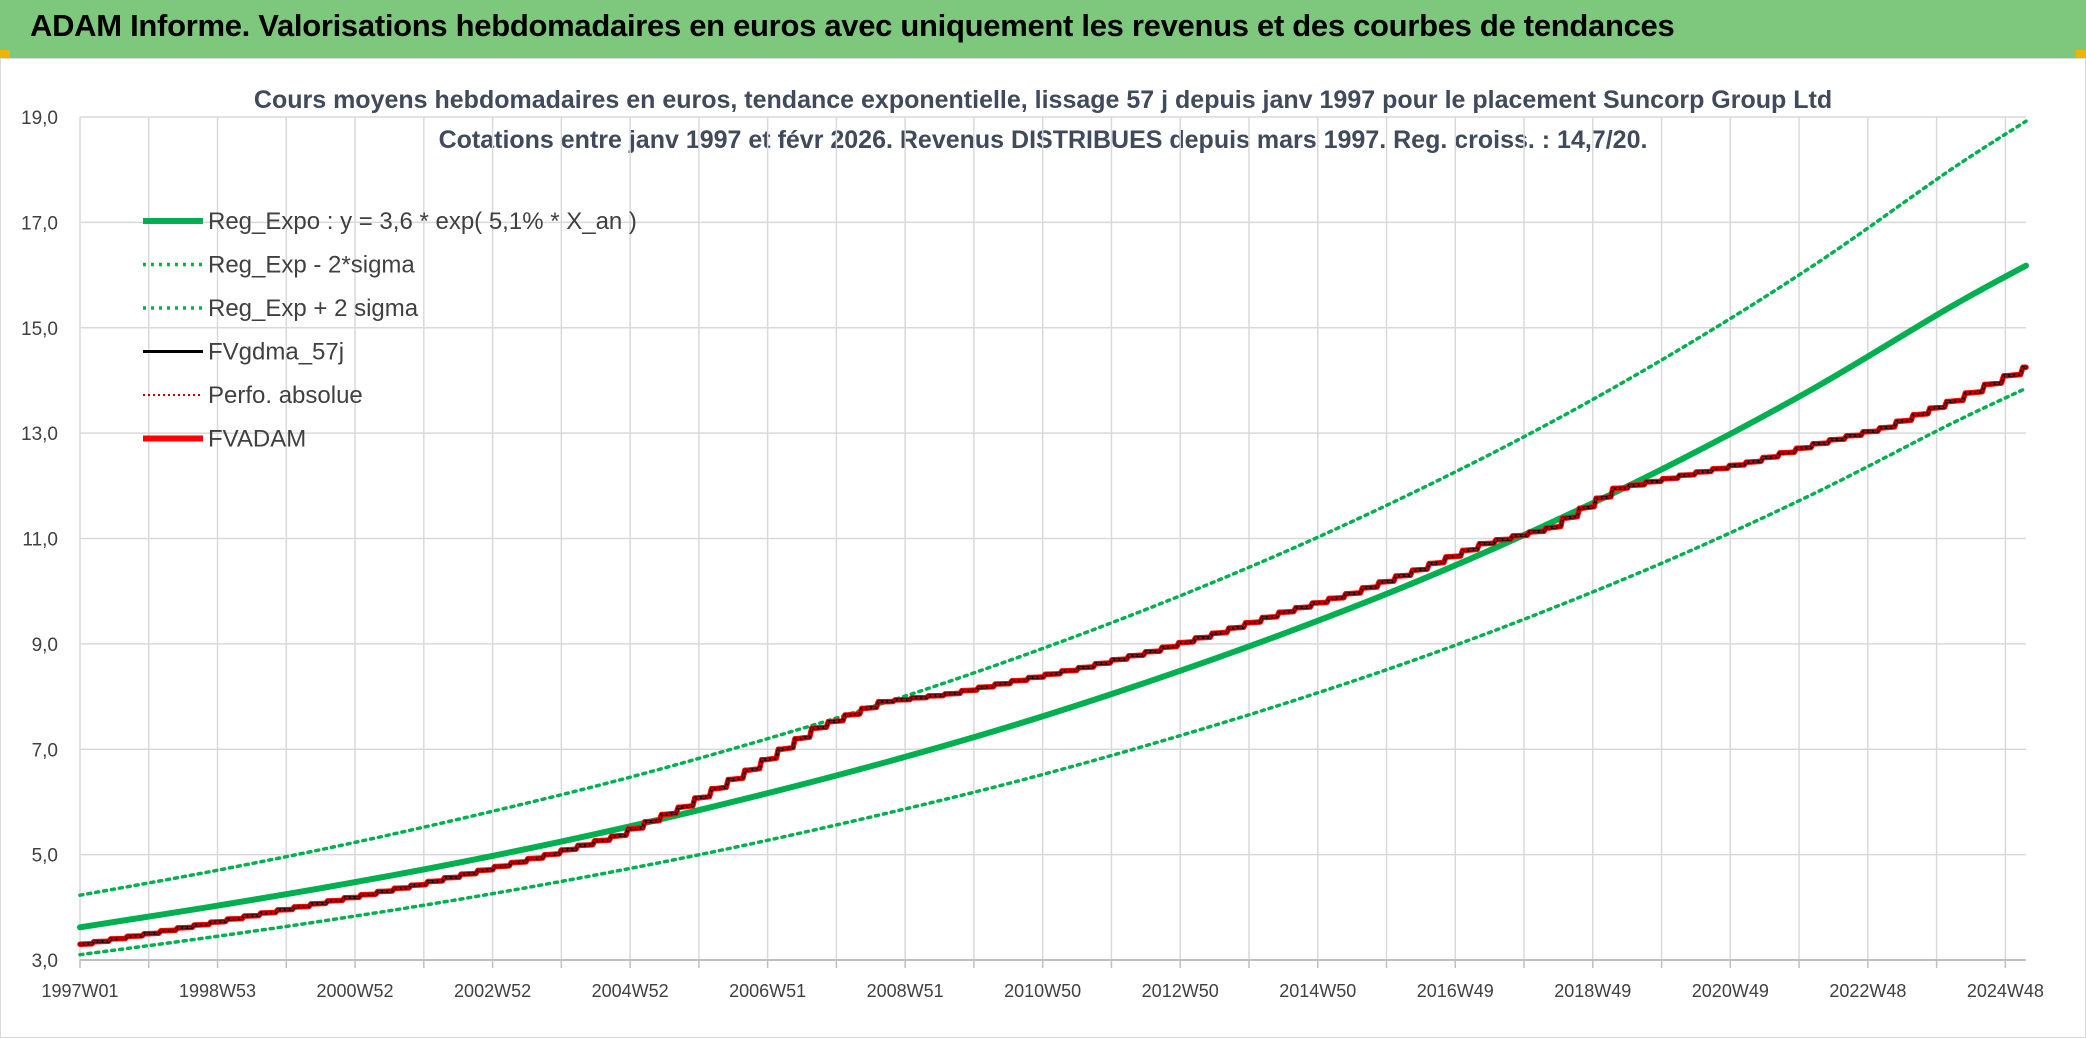  What do you see at coordinates (39, 223) in the screenshot?
I see `y-tick-label: 17,0` at bounding box center [39, 223].